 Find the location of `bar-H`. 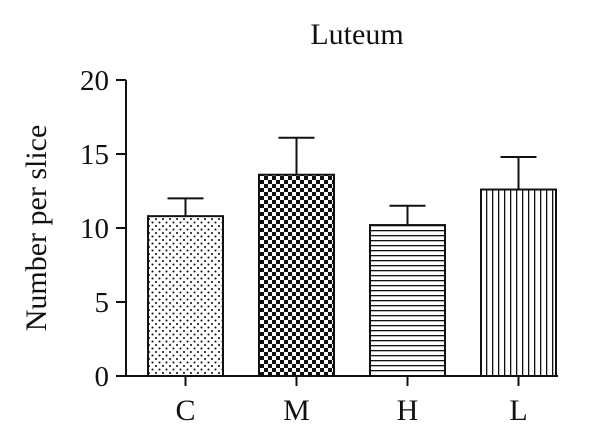

bar-H is located at coordinates (407, 300).